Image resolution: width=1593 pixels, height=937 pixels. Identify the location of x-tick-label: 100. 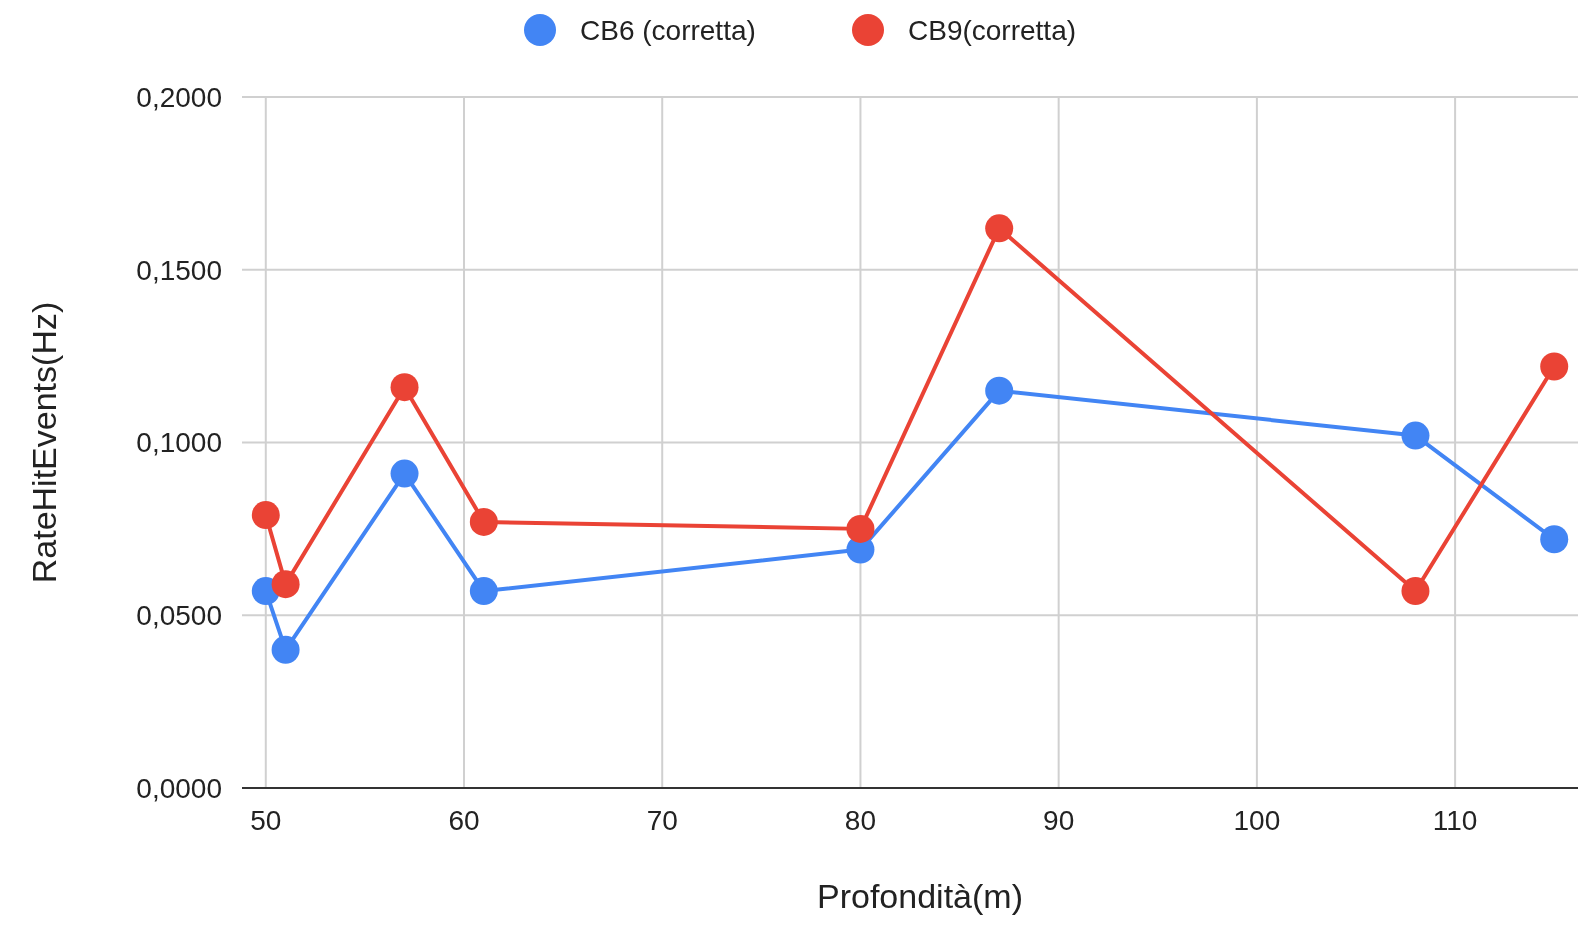
(1257, 820).